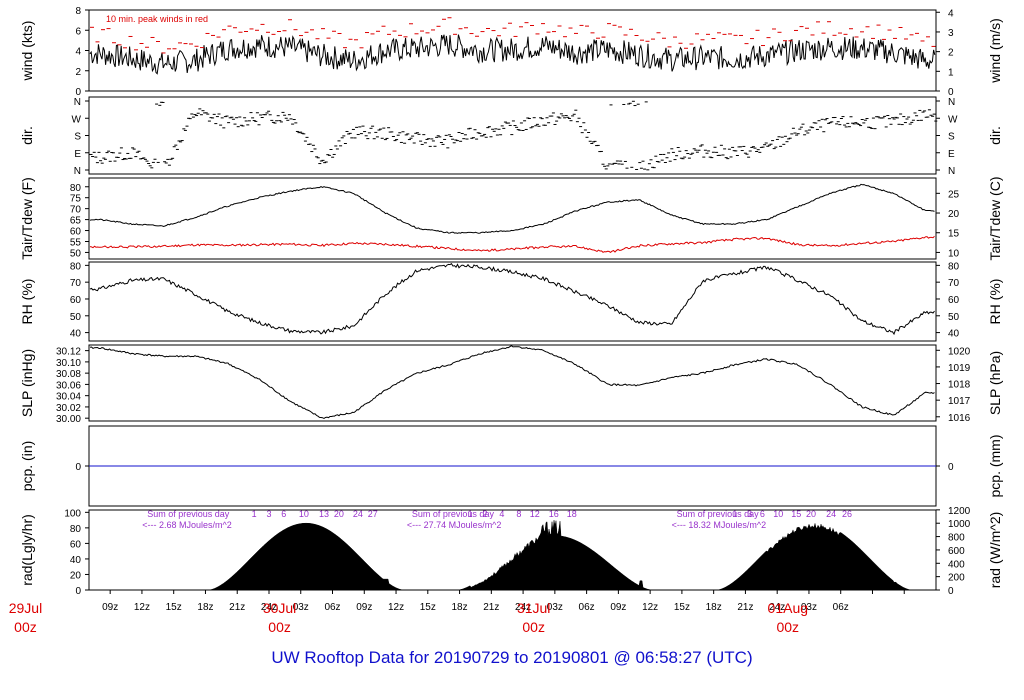 The image size is (1024, 700). Describe the element at coordinates (373, 514) in the screenshot. I see `radiation-hour-label: 27` at that location.